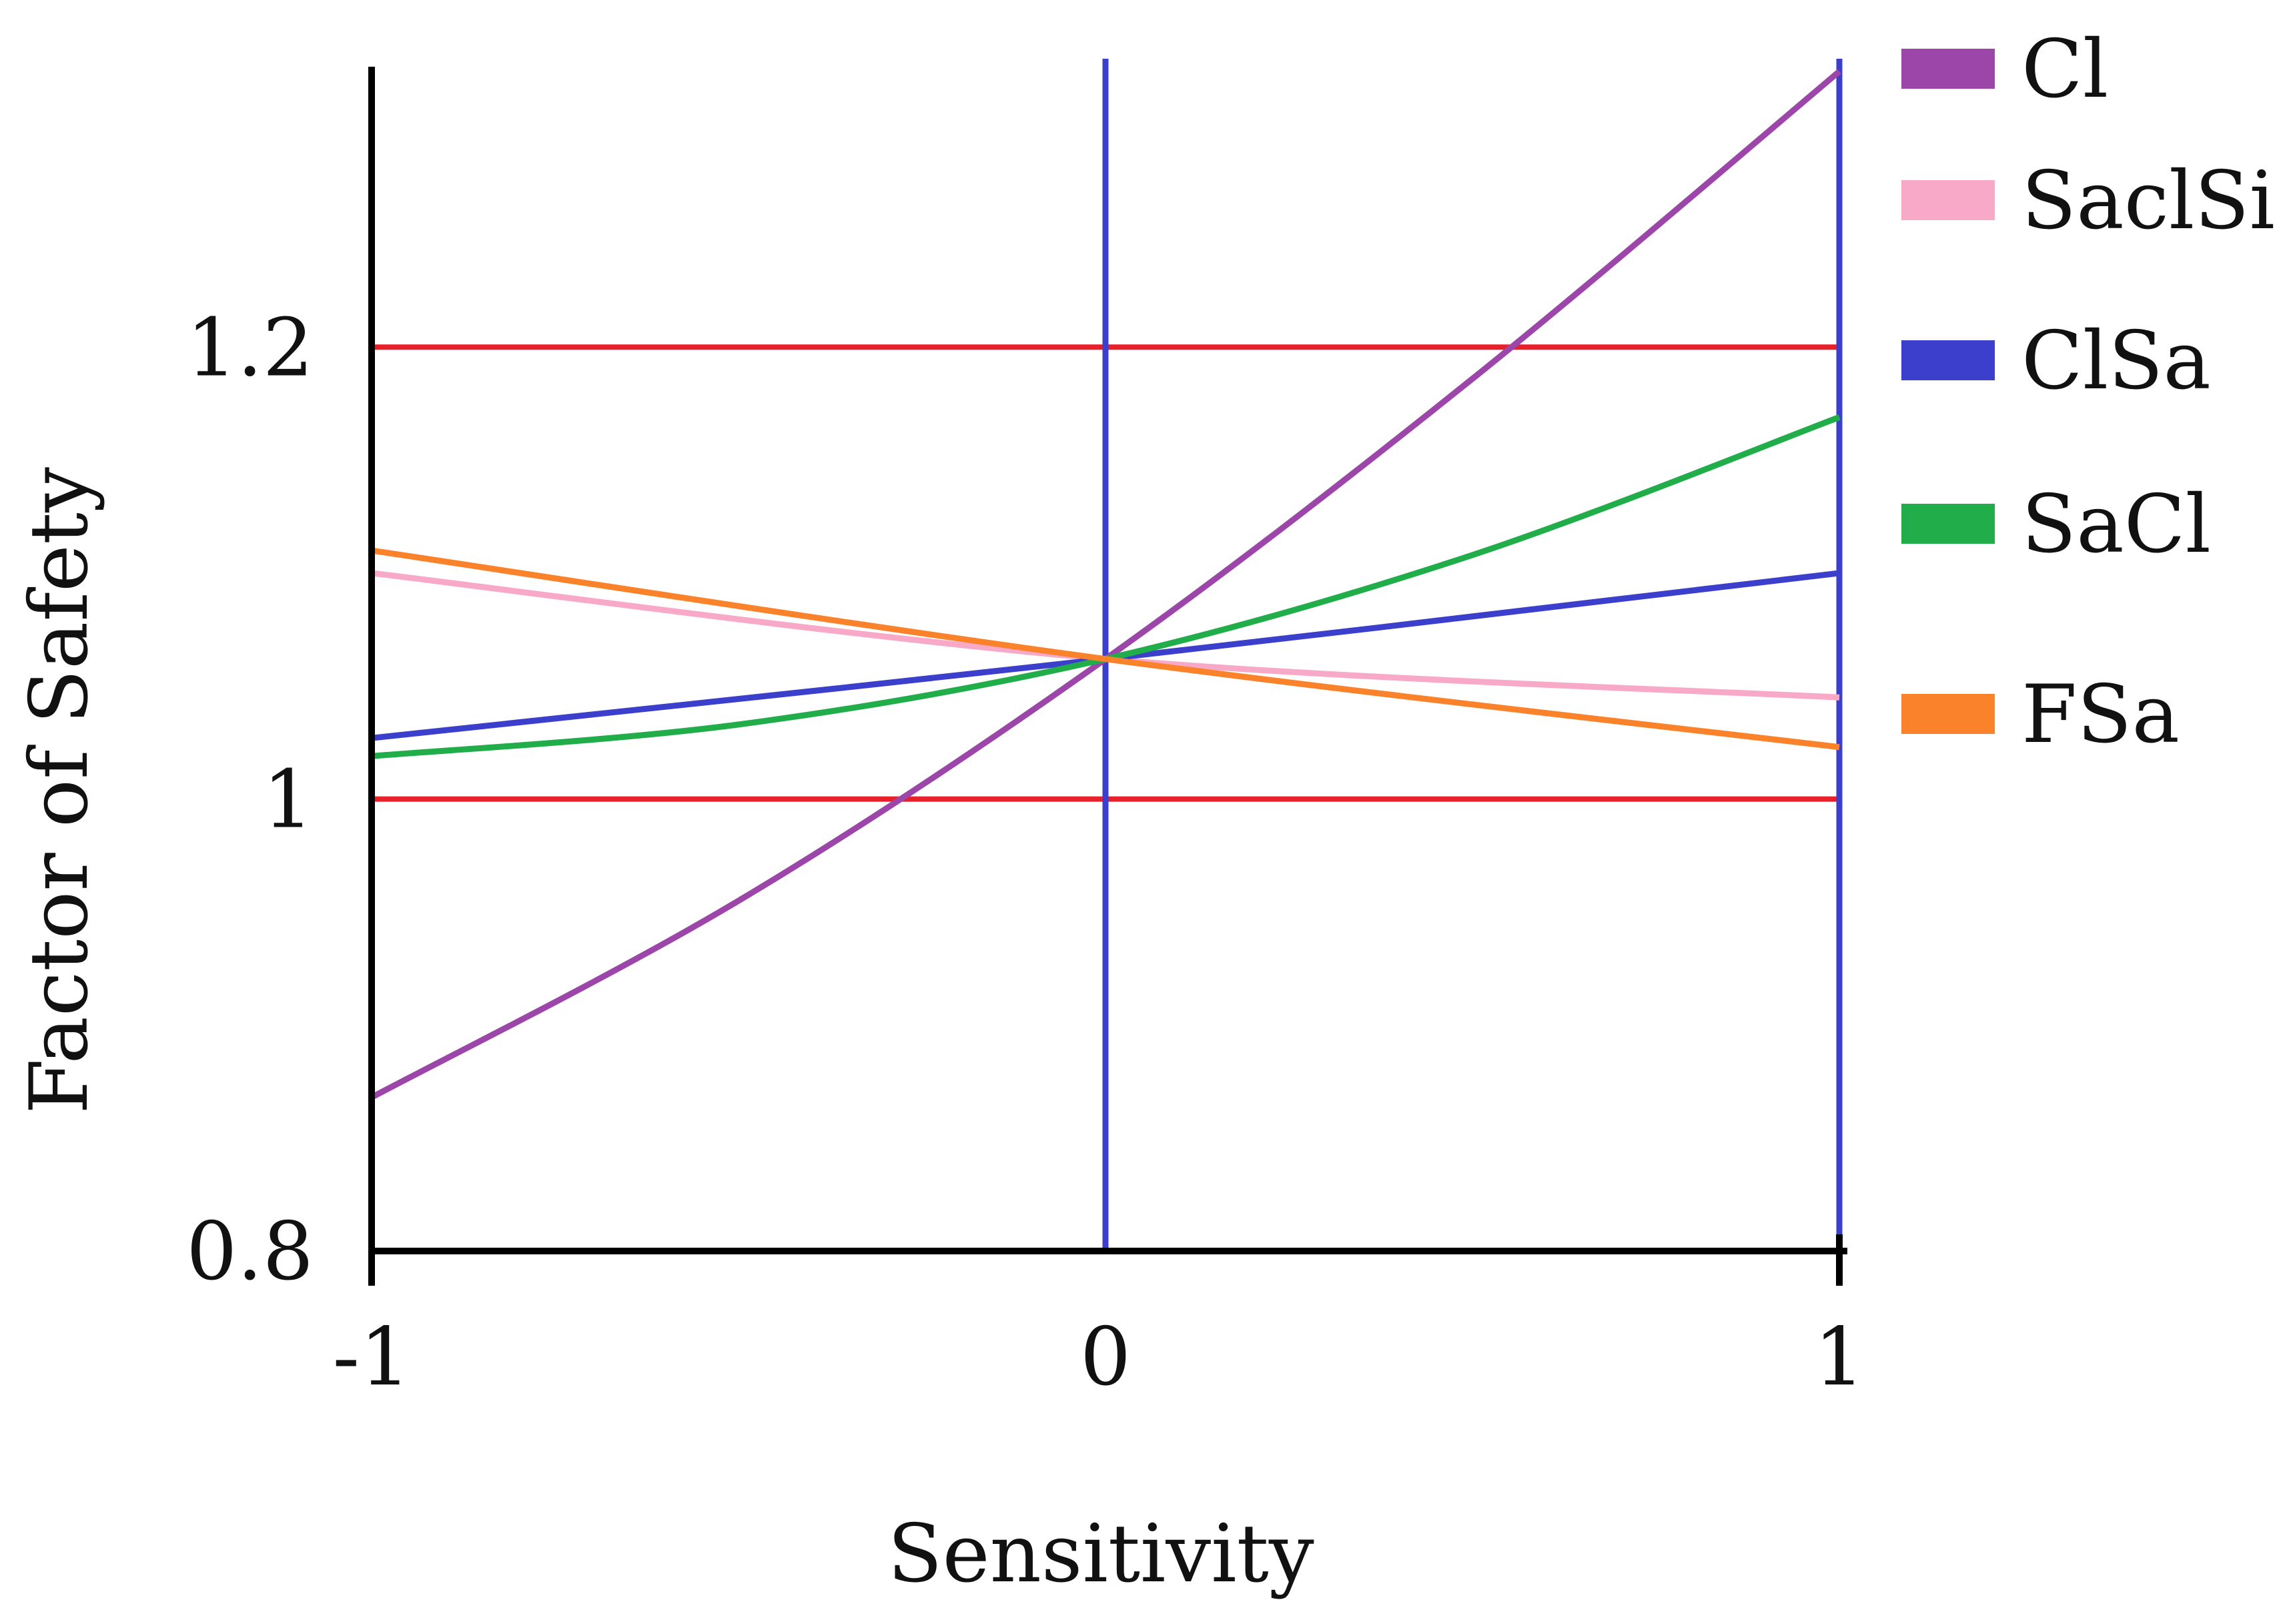 This screenshot has width=2287, height=1624. I want to click on y-axis-title: Factor of Safety, so click(59, 790).